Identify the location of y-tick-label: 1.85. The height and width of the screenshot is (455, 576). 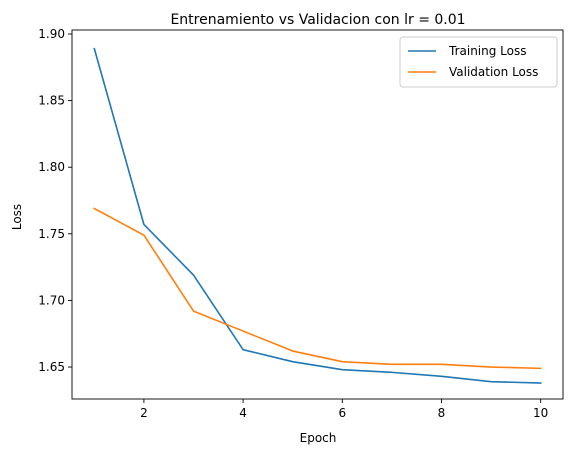
(51, 101).